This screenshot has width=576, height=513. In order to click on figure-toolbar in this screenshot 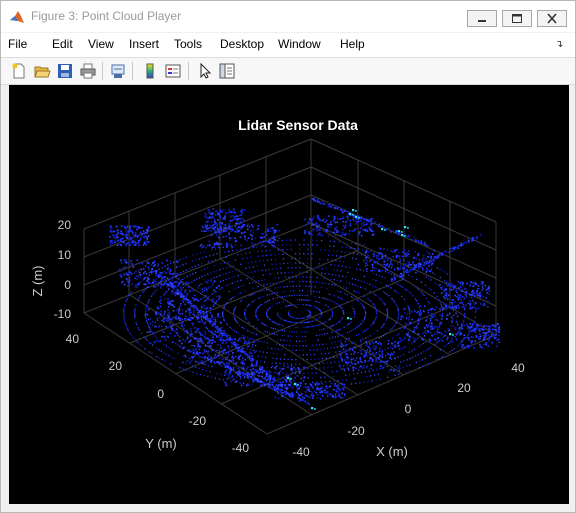, I will do `click(288, 71)`.